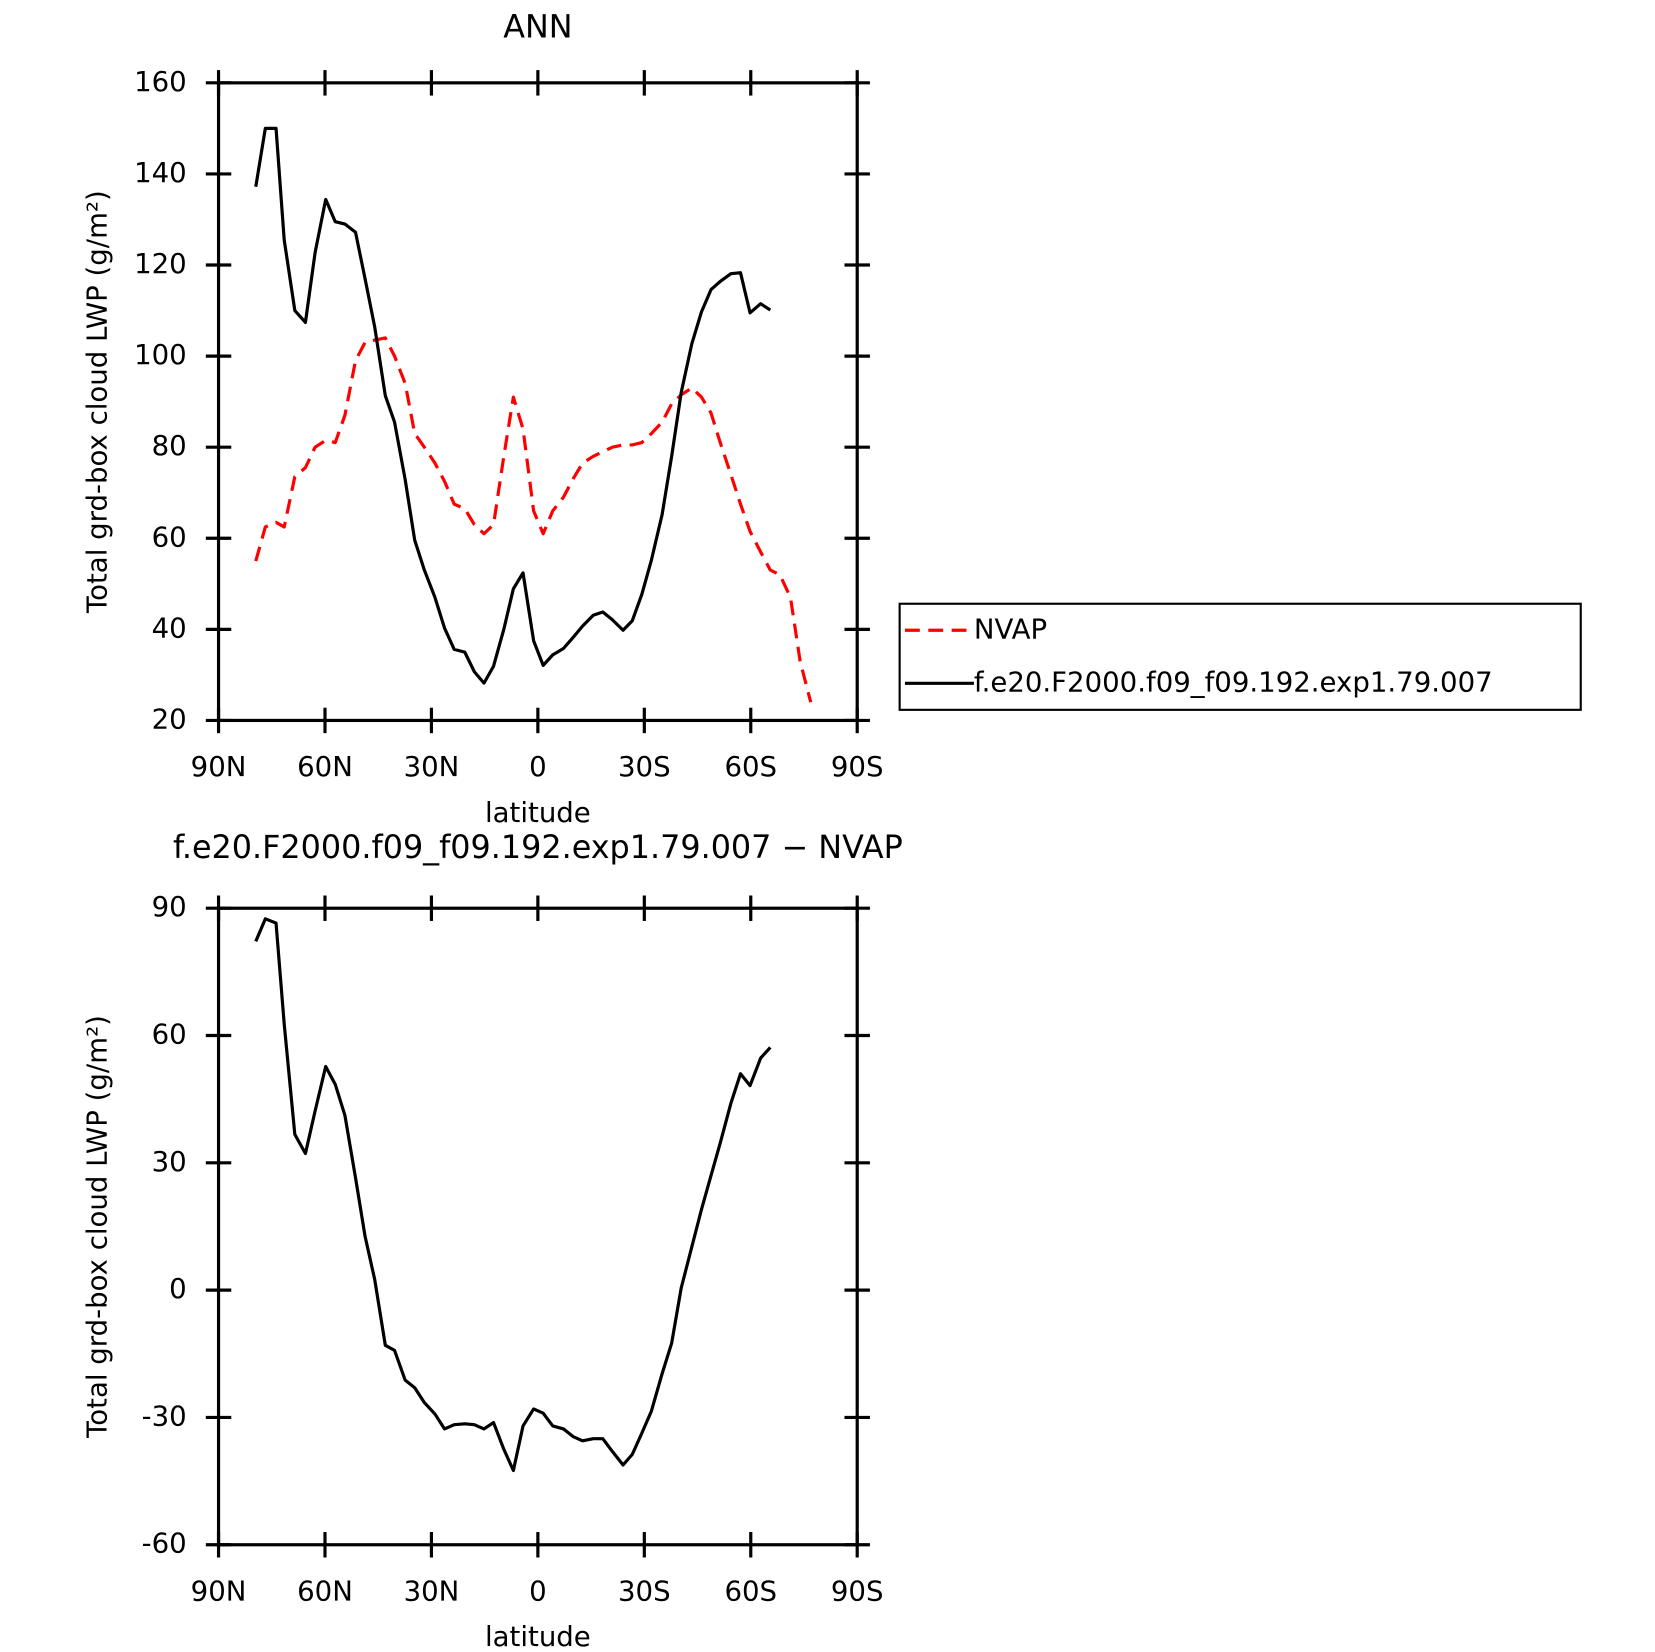 The width and height of the screenshot is (1655, 1652). What do you see at coordinates (1010, 628) in the screenshot?
I see `legend-label: NVAP` at bounding box center [1010, 628].